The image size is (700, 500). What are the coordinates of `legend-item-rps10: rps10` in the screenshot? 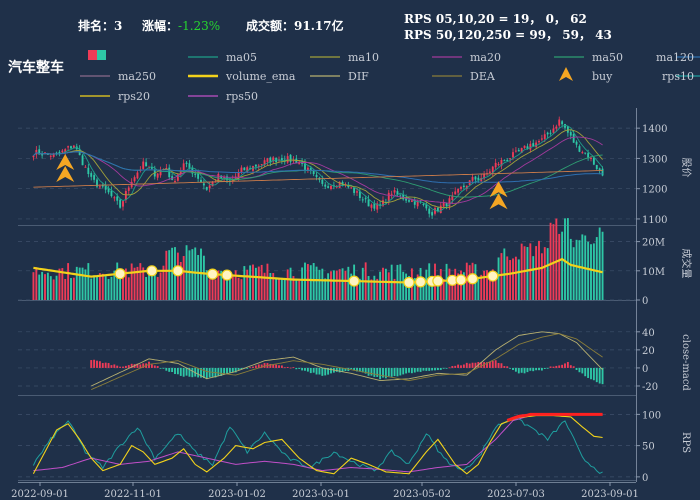 It's located at (681, 76).